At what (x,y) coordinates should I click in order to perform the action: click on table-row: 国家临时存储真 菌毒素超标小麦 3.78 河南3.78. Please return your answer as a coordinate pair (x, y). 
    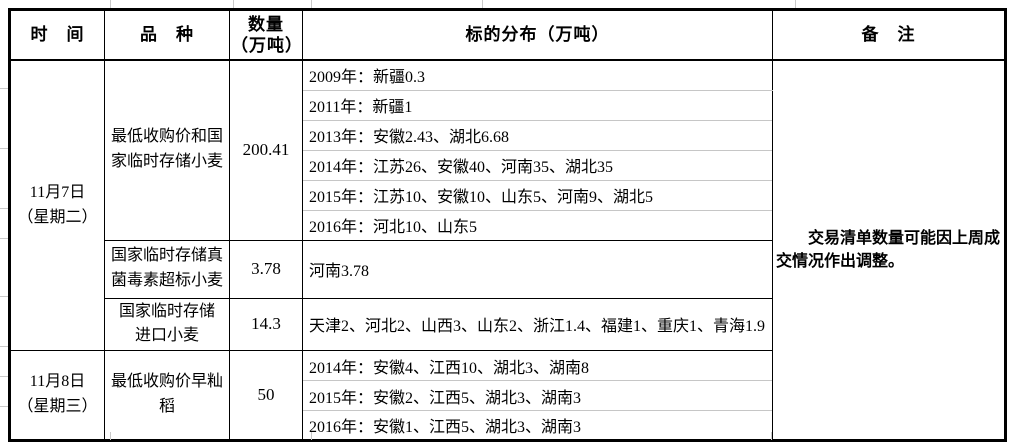
    Looking at the image, I should click on (508, 269).